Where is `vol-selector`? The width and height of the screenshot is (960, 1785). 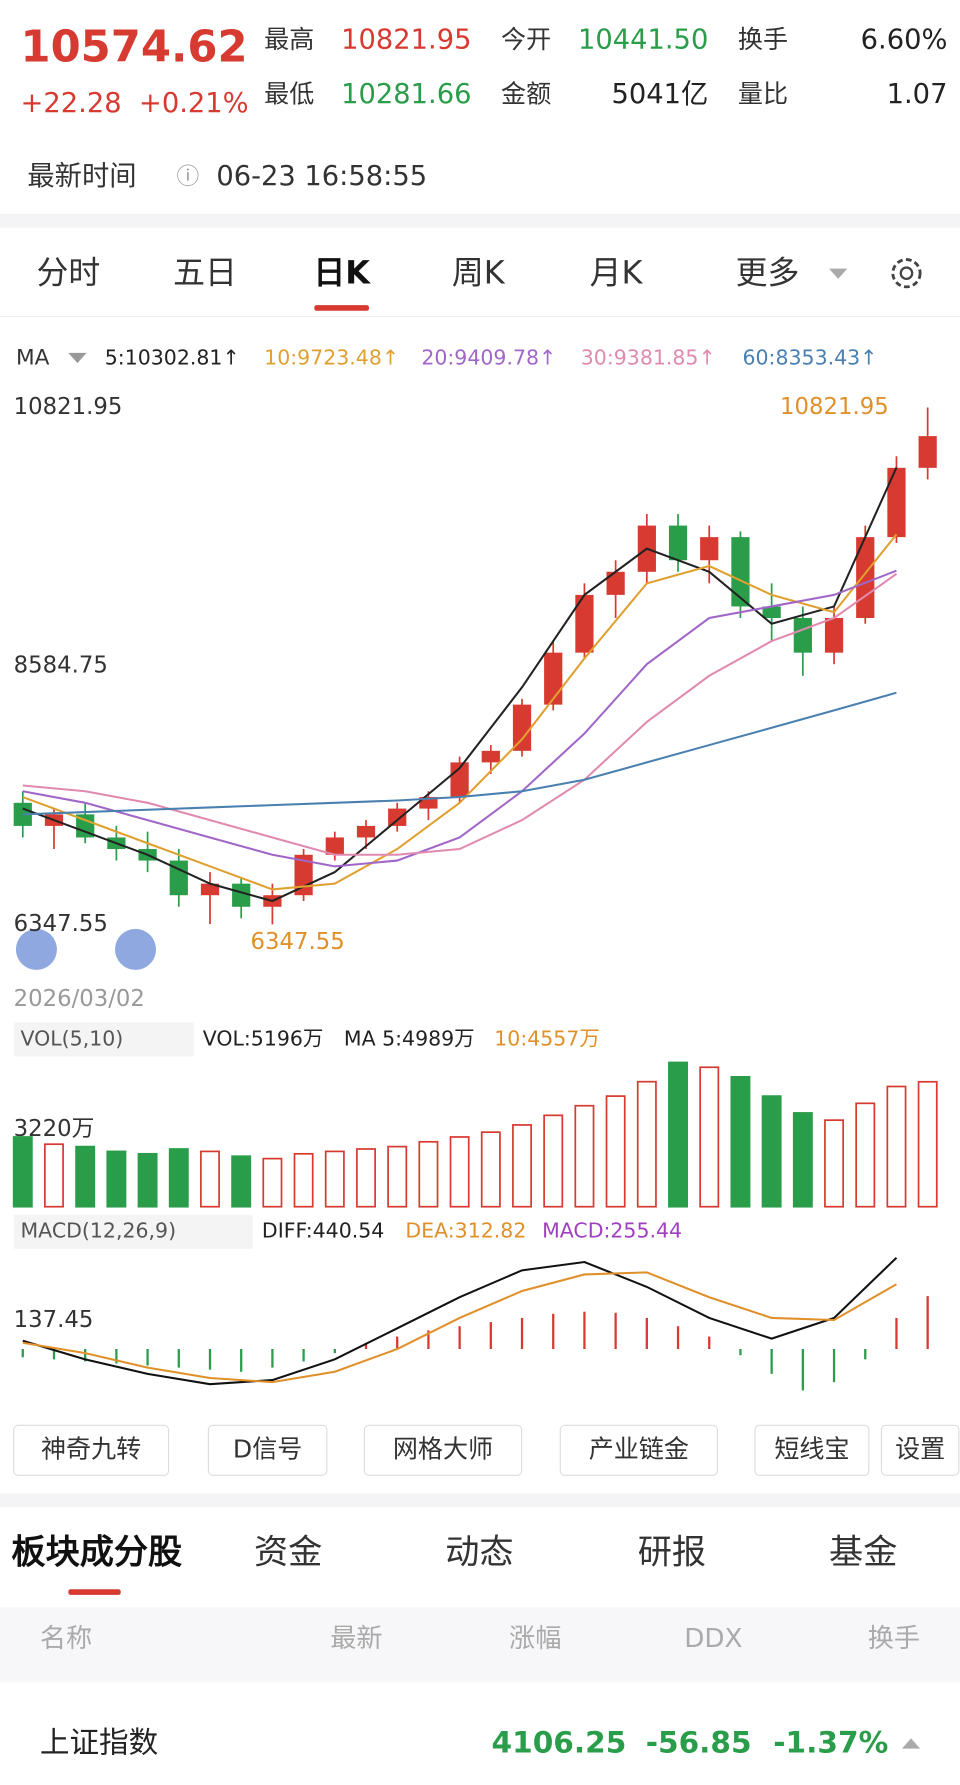
vol-selector is located at coordinates (103, 1039).